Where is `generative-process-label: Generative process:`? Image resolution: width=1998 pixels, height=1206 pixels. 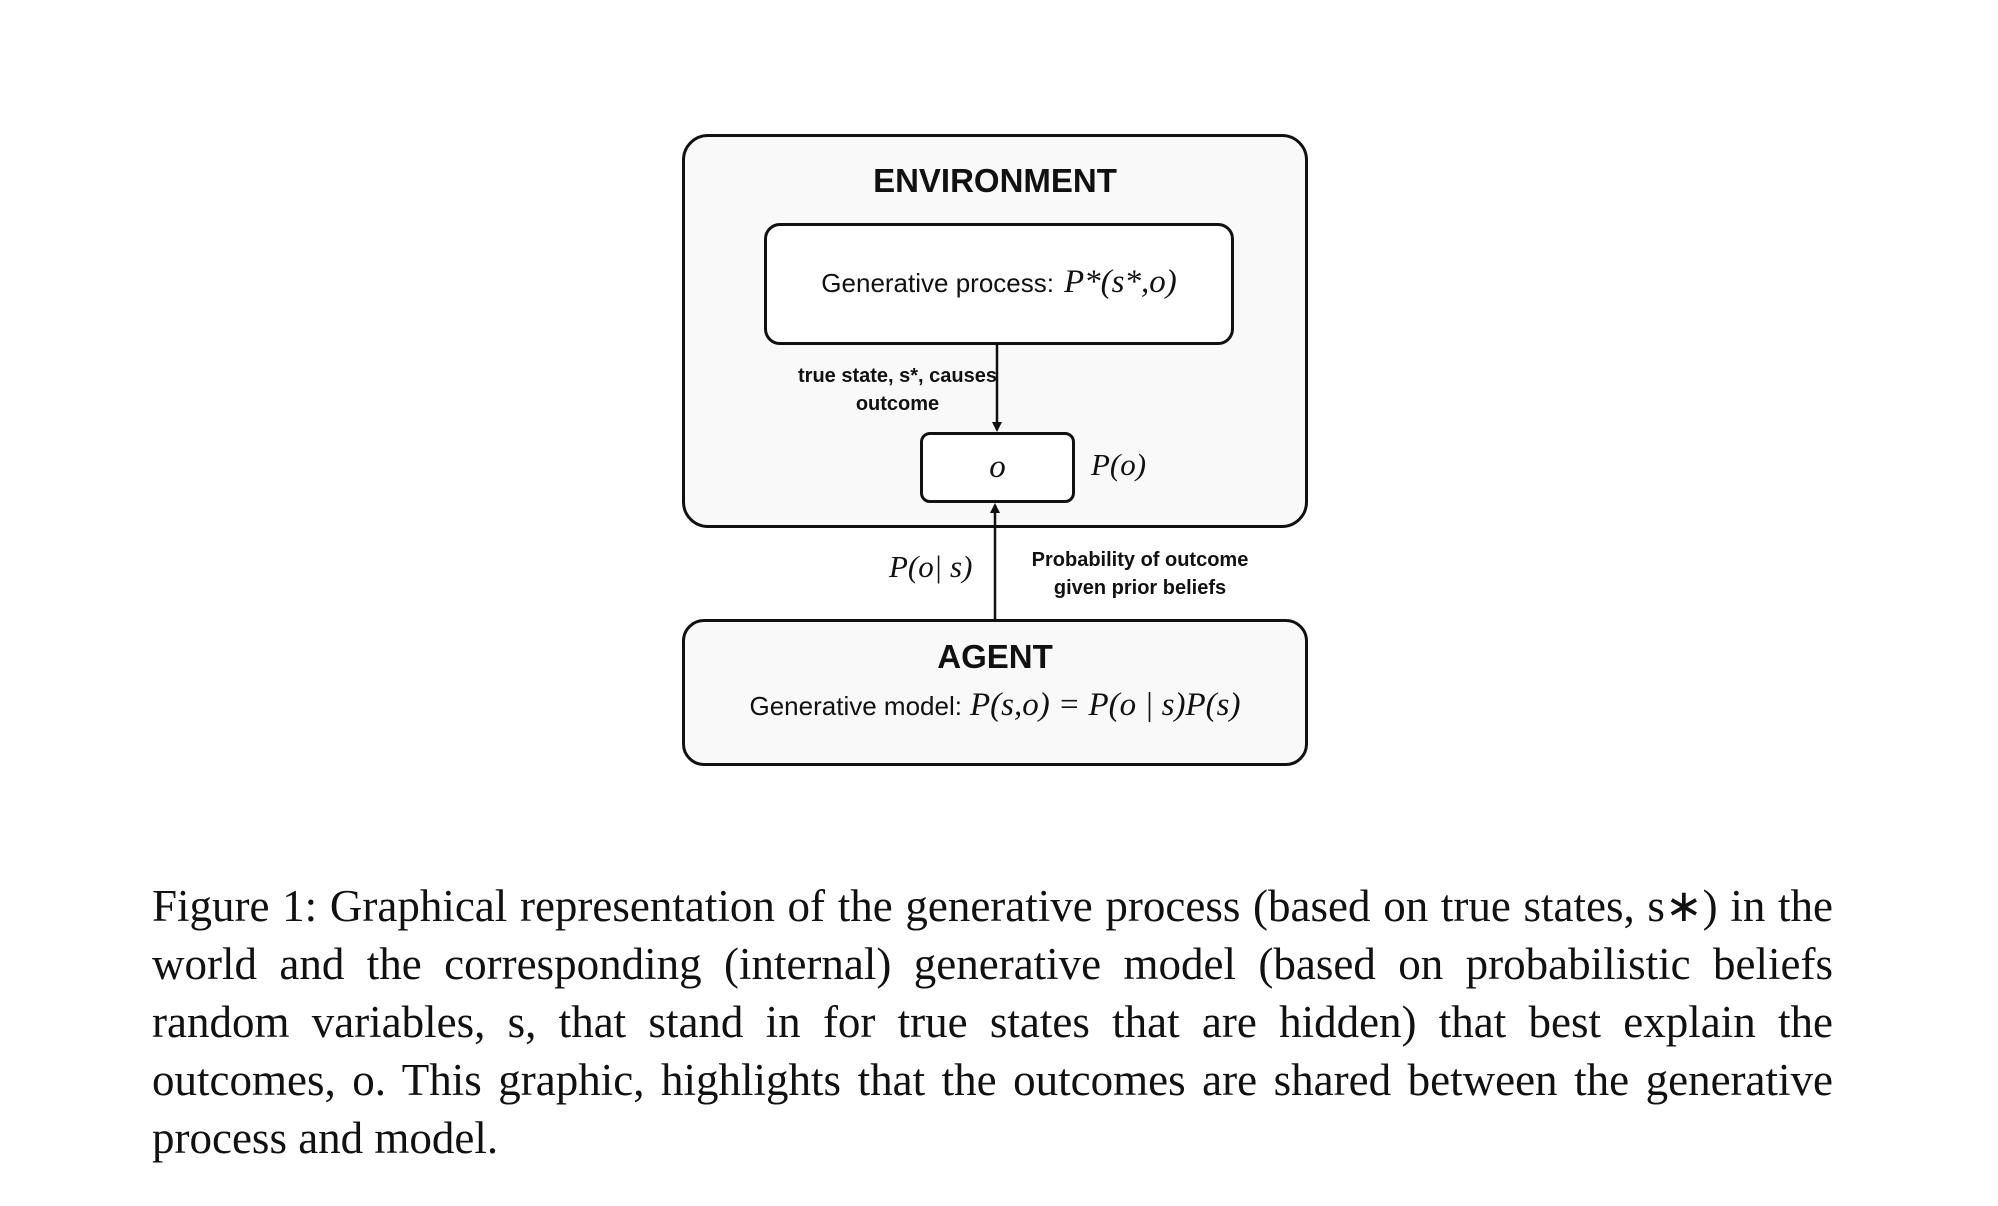
generative-process-label: Generative process: is located at coordinates (937, 283).